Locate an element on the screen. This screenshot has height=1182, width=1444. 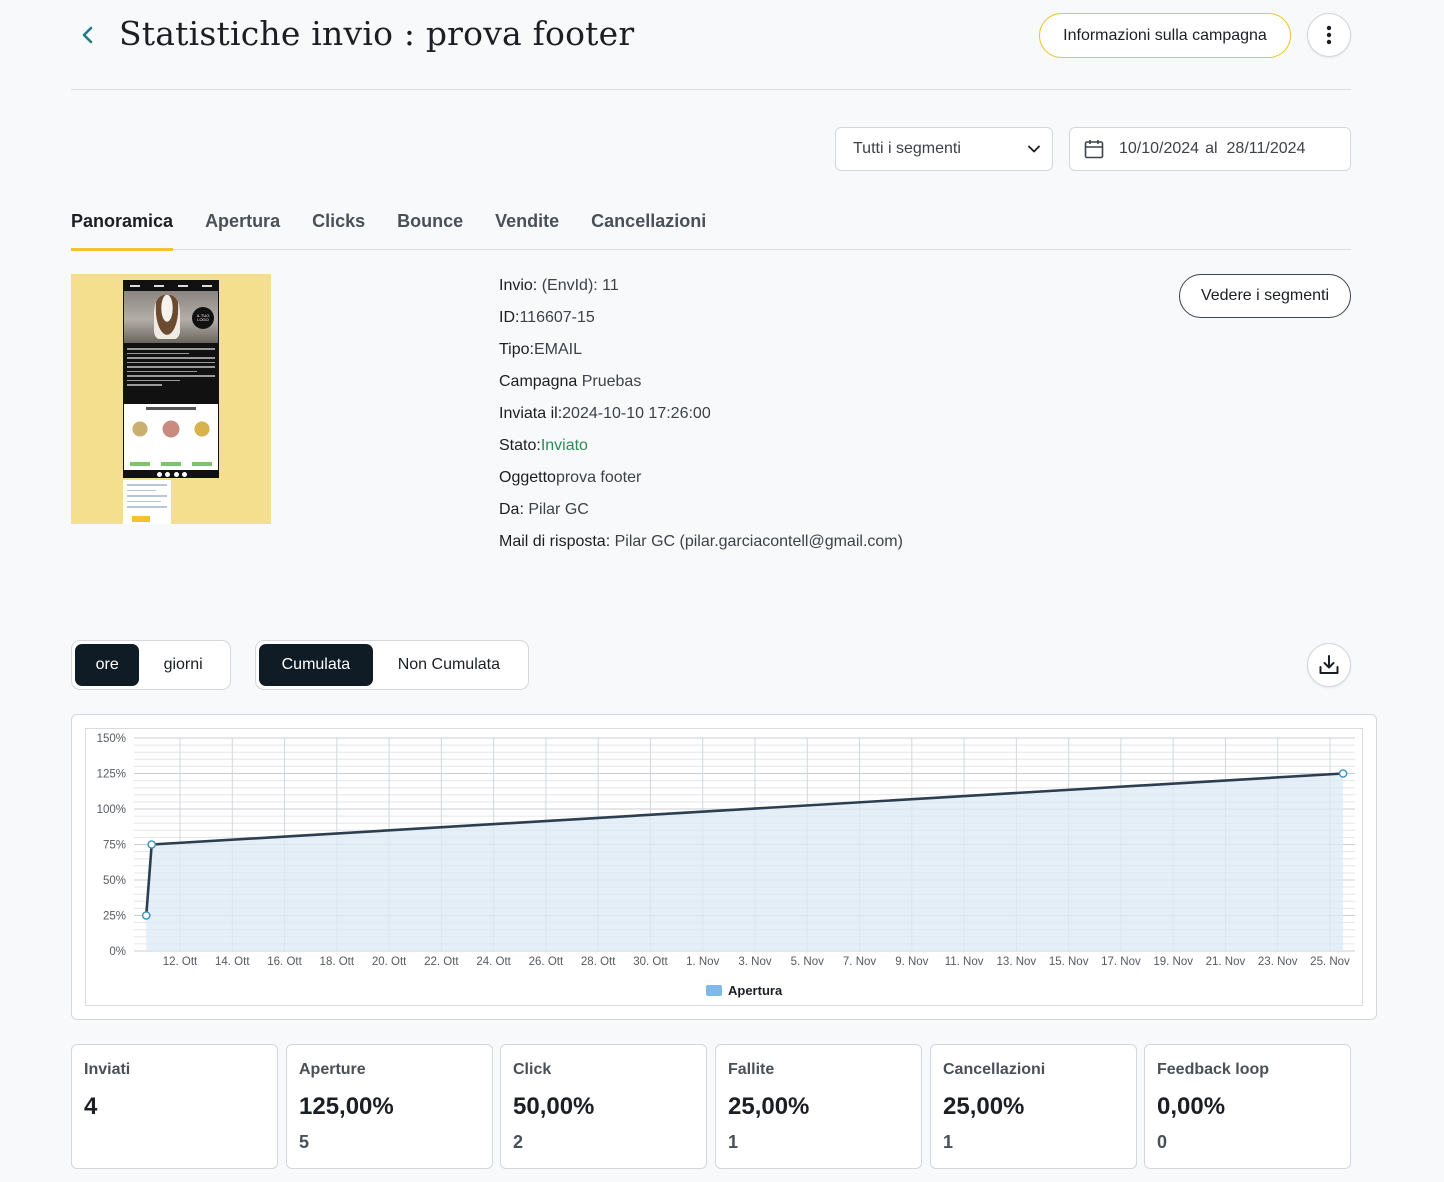
segment-select-value: Tutti i segmenti is located at coordinates (907, 148).